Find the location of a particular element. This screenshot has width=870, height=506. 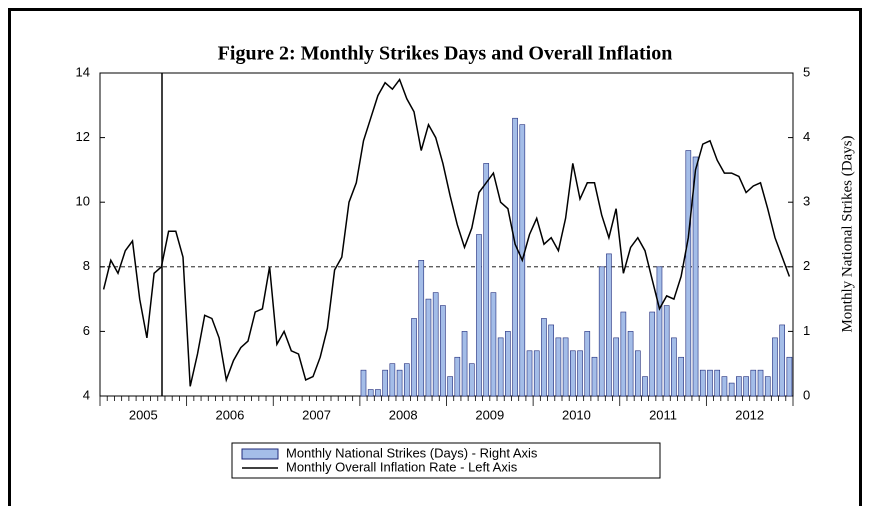

legend-box is located at coordinates (446, 460).